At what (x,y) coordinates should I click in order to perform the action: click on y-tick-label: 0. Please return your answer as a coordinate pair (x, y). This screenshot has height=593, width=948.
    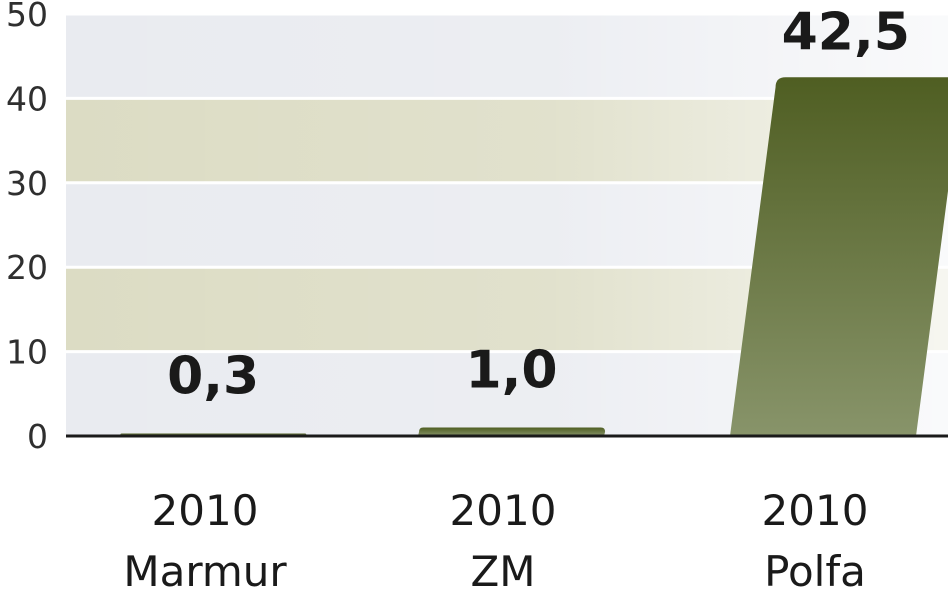
    Looking at the image, I should click on (37, 436).